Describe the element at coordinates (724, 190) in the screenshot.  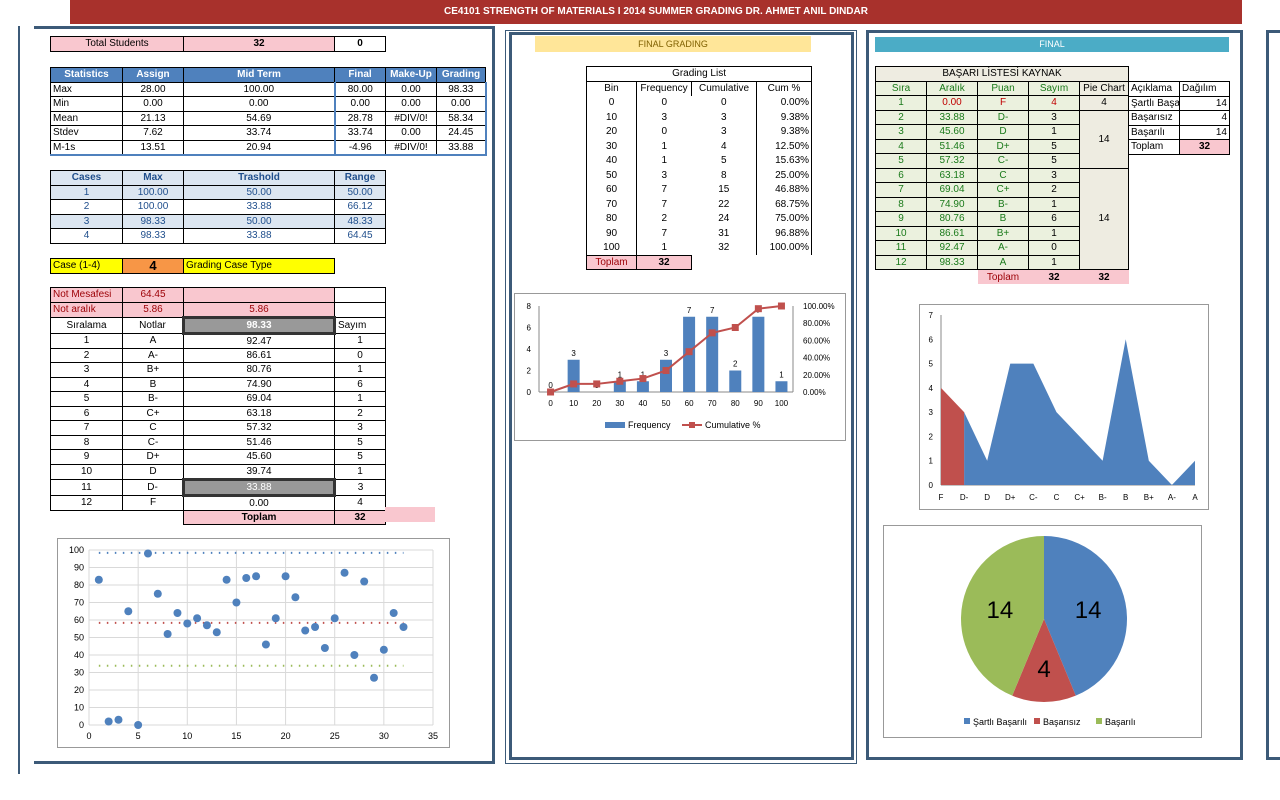
I see `grading-list-cell: 15` at that location.